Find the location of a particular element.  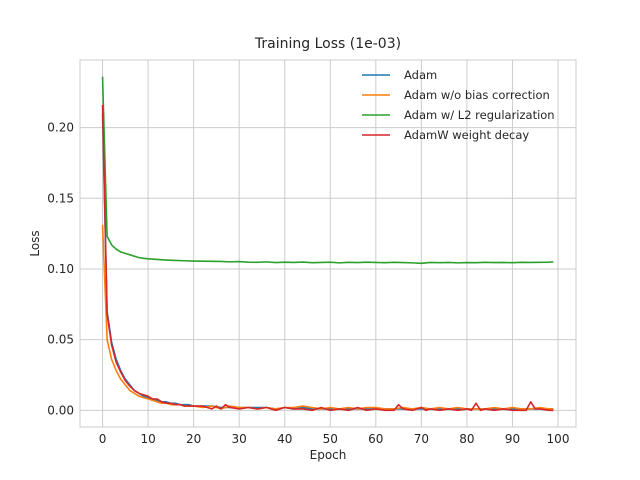

legend-label-adam: Adam is located at coordinates (420, 75).